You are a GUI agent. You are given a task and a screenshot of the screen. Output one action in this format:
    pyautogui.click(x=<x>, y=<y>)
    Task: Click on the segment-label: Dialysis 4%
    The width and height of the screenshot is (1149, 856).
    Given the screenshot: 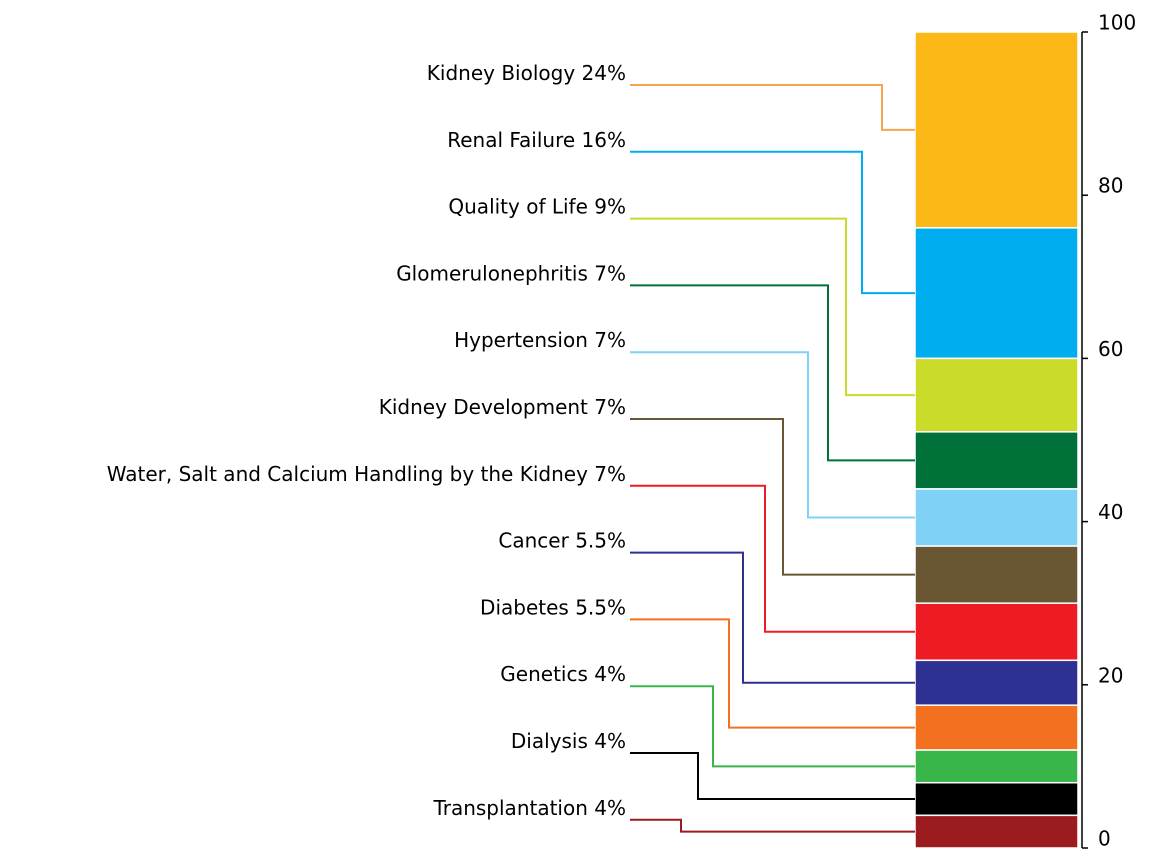 What is the action you would take?
    pyautogui.click(x=568, y=741)
    